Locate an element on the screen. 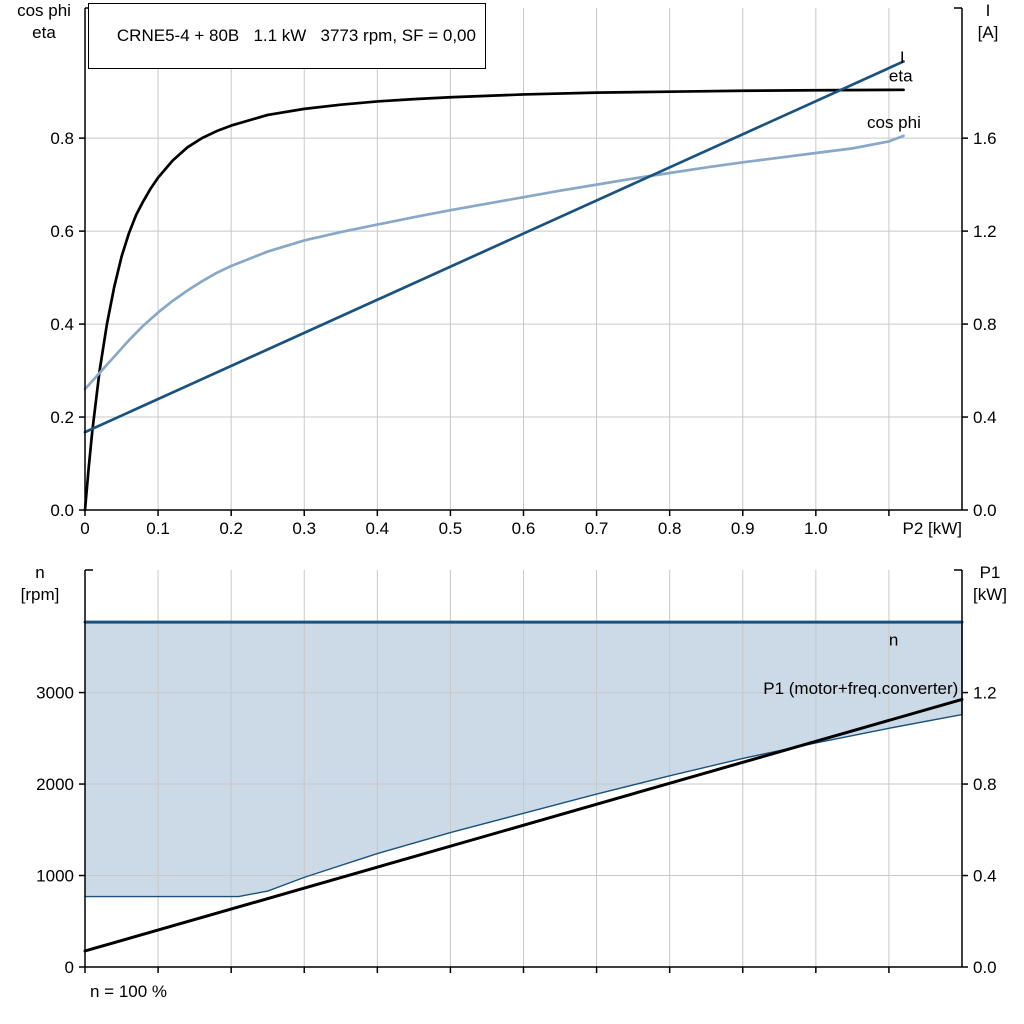  right-tick-label: 1.6 is located at coordinates (985, 138).